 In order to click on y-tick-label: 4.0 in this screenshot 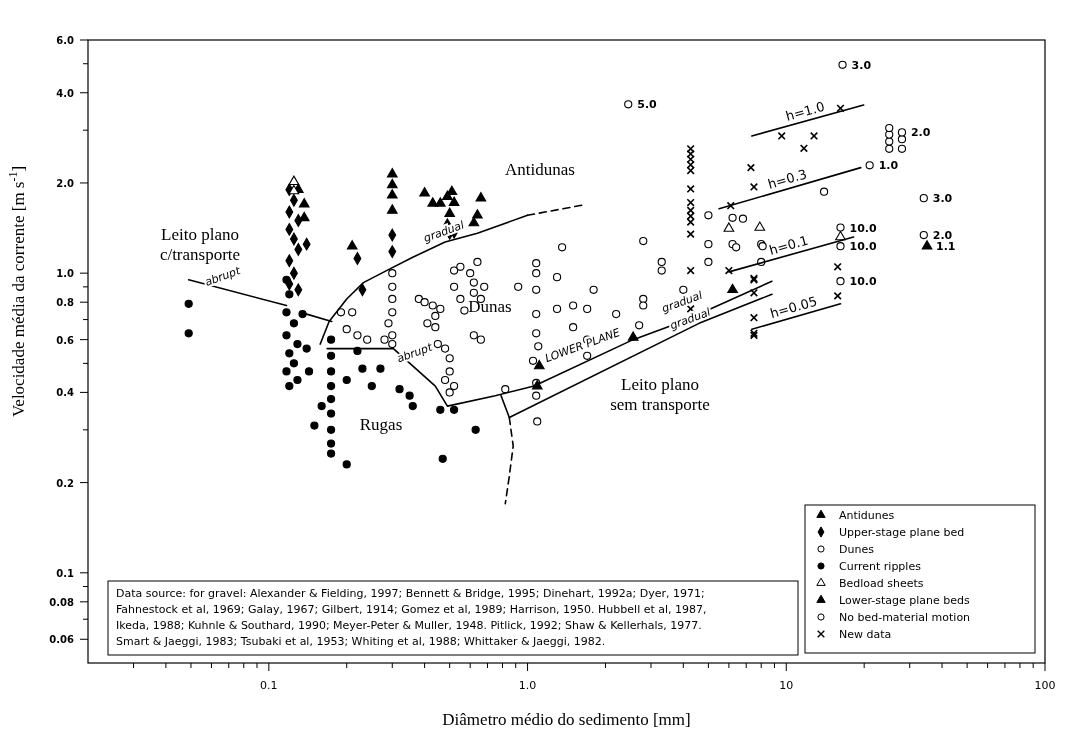, I will do `click(65, 93)`.